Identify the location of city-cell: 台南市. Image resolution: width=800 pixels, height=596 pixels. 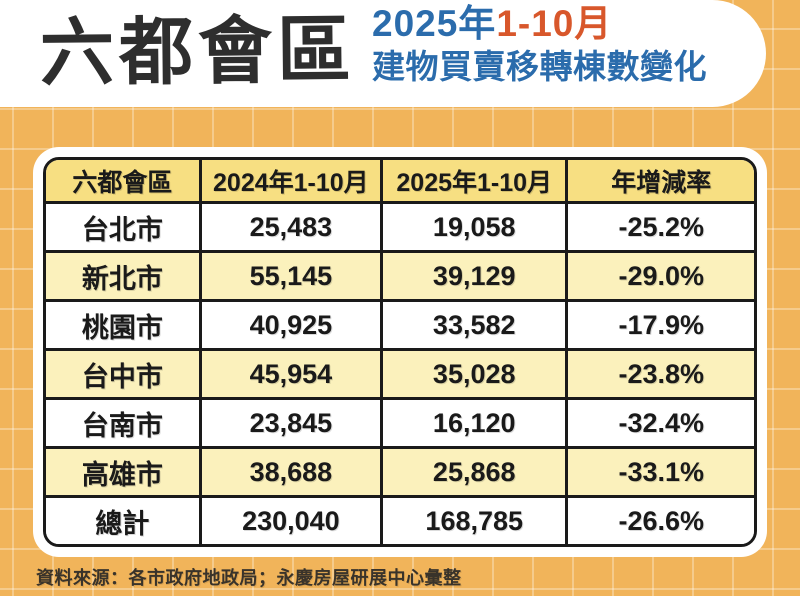
(124, 425).